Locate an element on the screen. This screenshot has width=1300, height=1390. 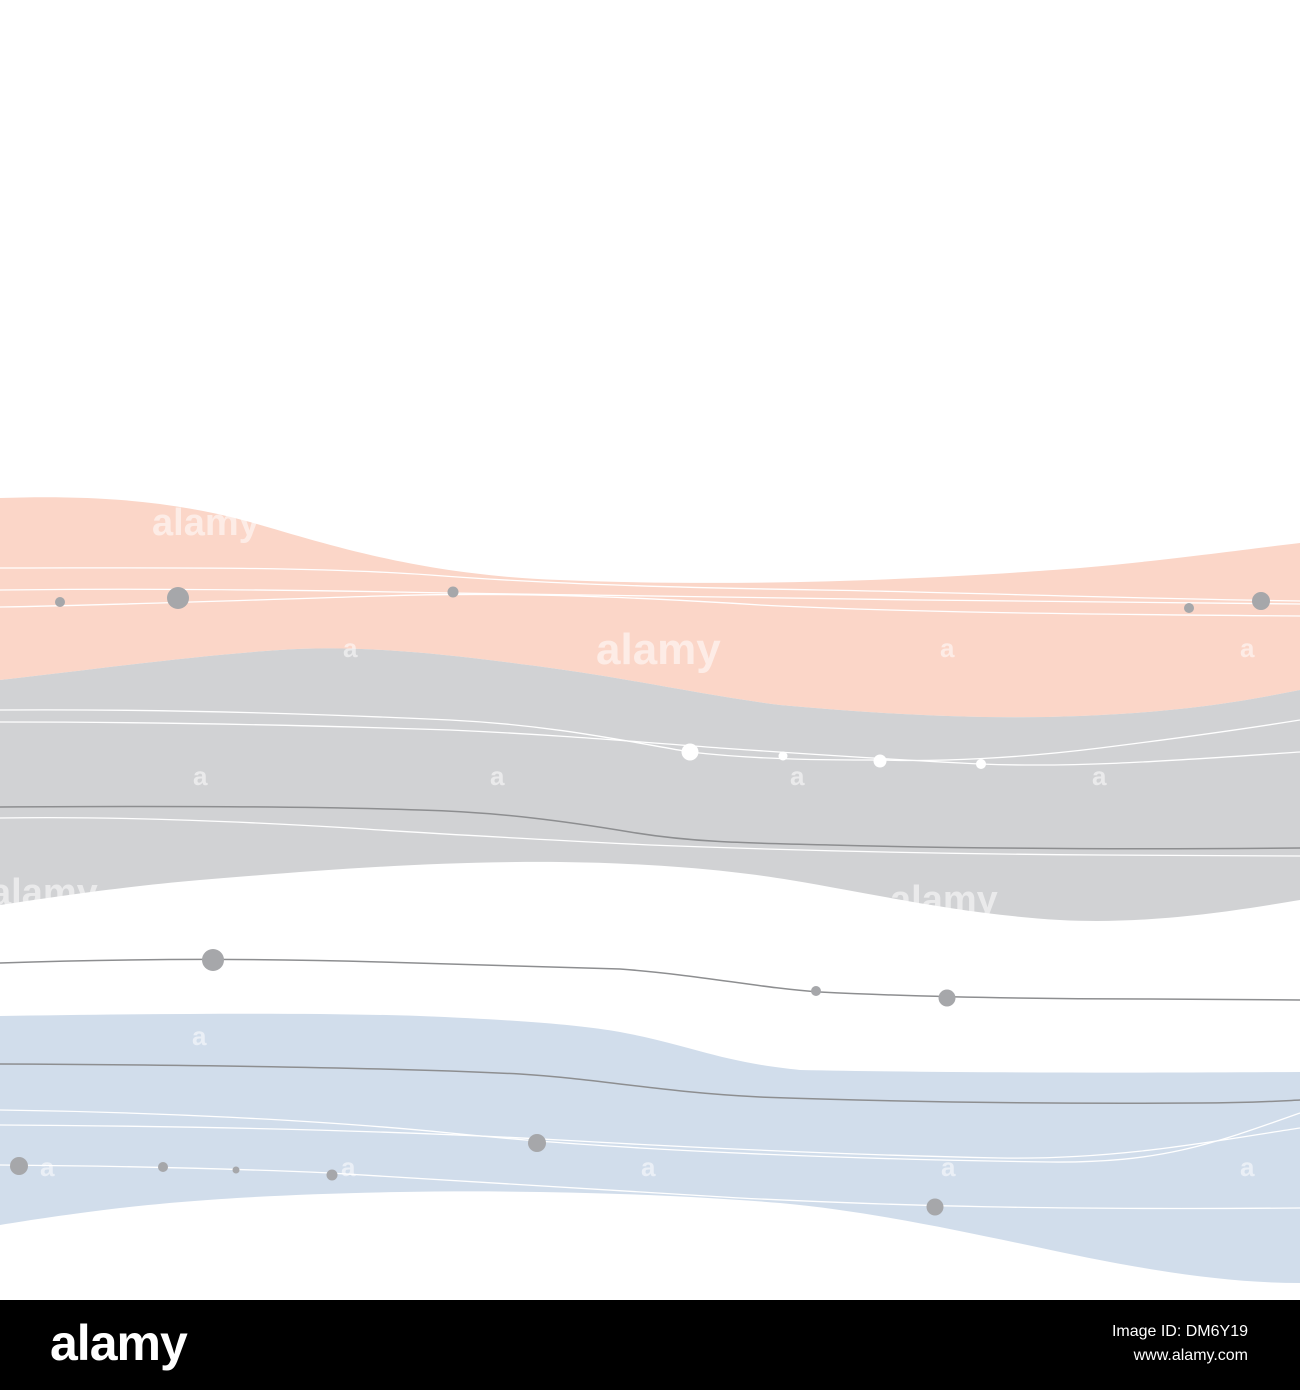
footer-logo: alamy is located at coordinates (119, 1343).